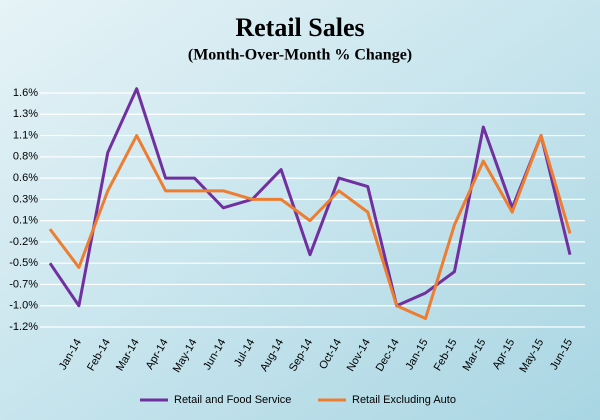  I want to click on y-tick-label: -0.2%, so click(23, 242).